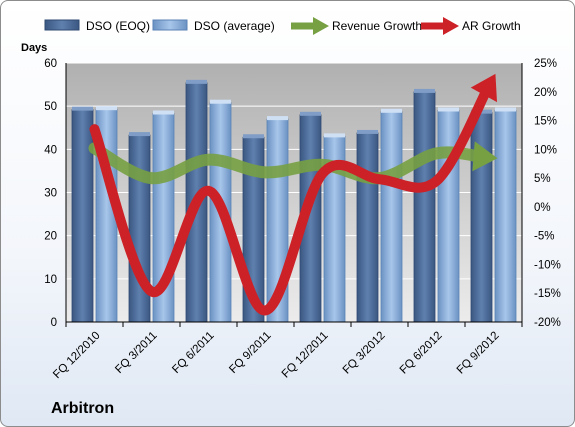  What do you see at coordinates (542, 179) in the screenshot?
I see `y2-tick-label: 5%` at bounding box center [542, 179].